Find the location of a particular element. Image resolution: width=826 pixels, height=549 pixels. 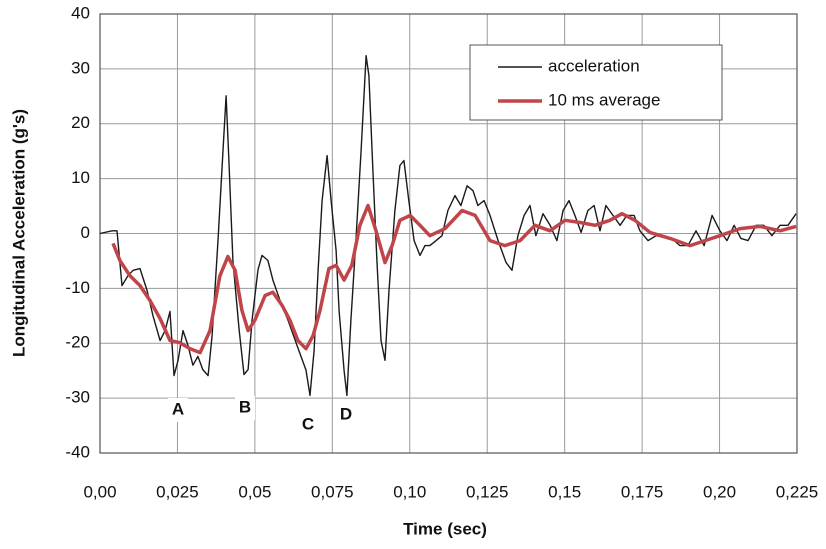

annotation: A is located at coordinates (178, 408).